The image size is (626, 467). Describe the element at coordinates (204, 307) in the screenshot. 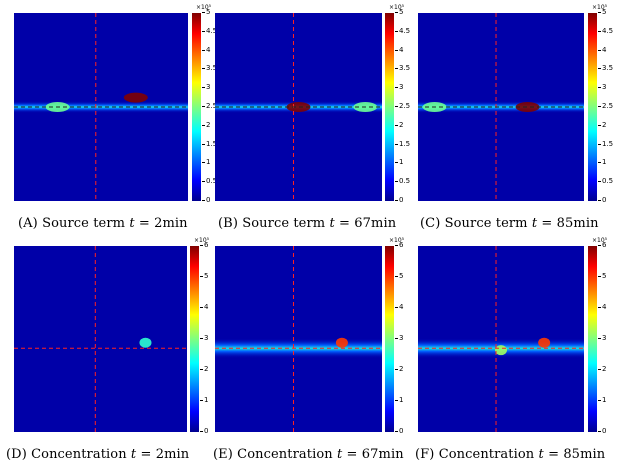

I see `colorbar-tick-d-4: 4` at that location.